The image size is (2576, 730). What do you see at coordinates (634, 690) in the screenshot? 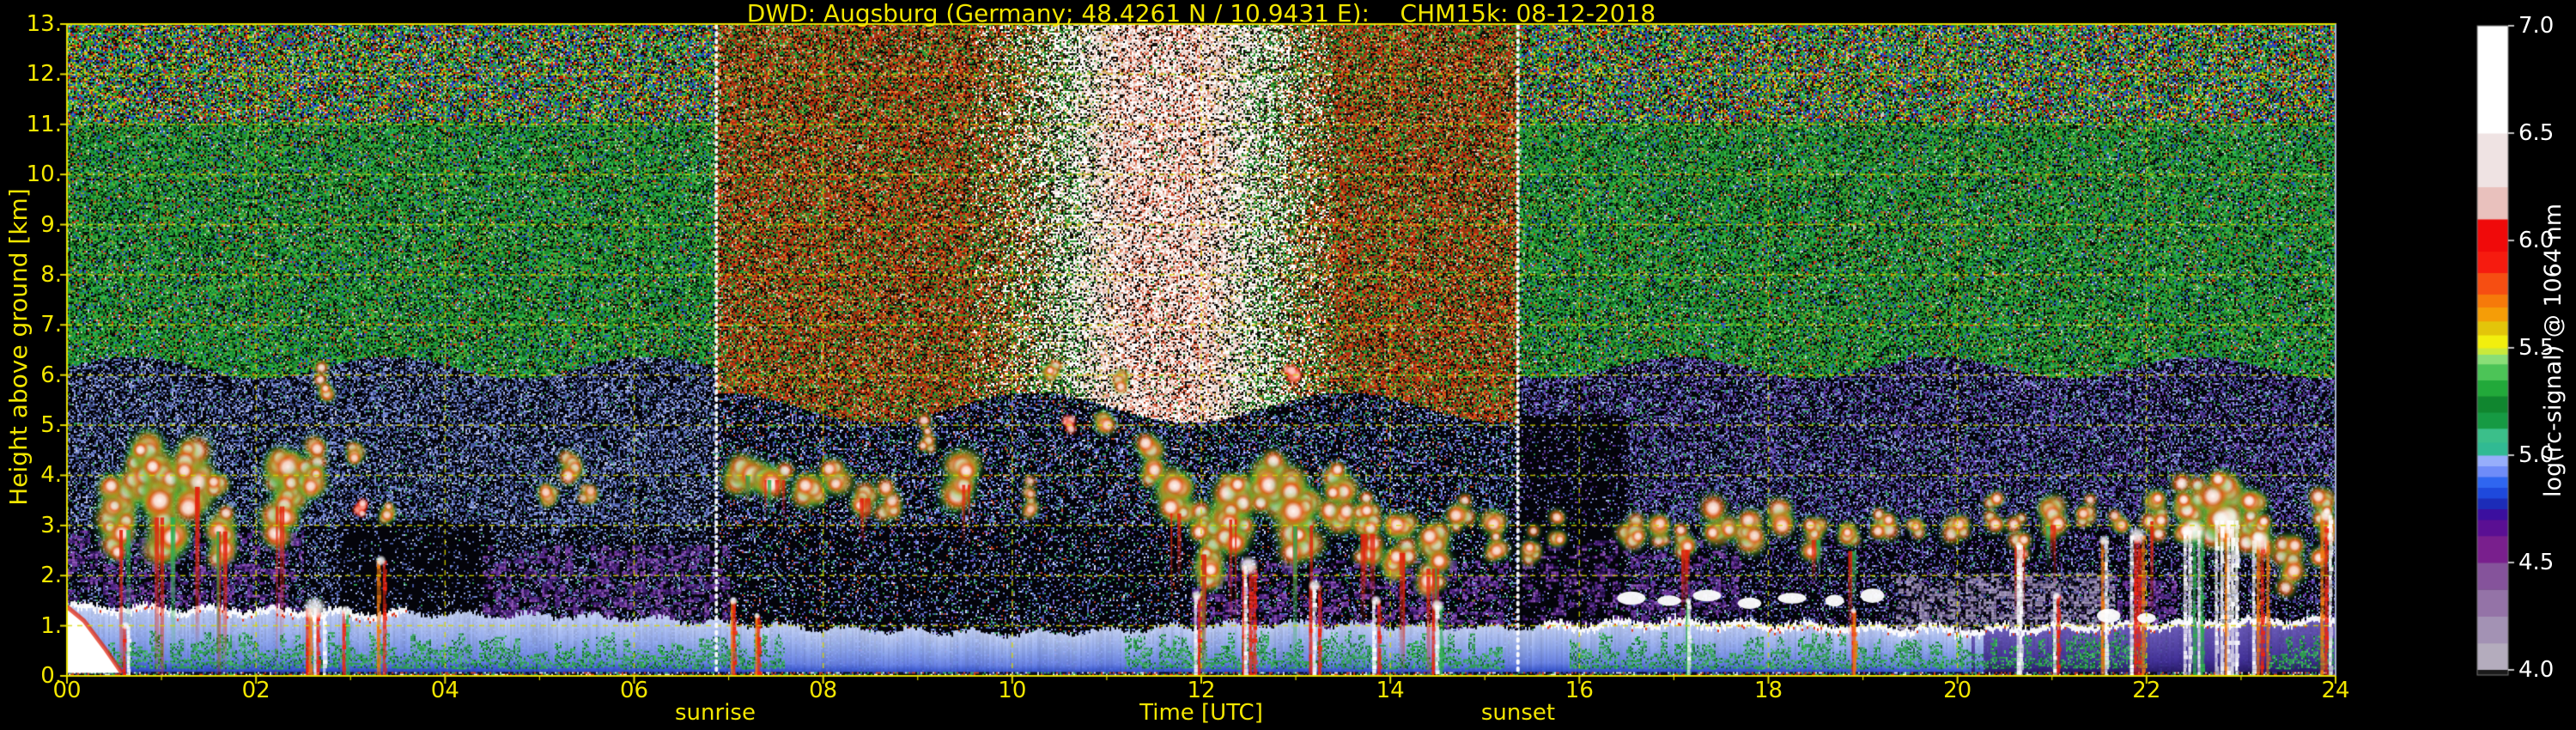
I see `x-tick-label: 06` at bounding box center [634, 690].